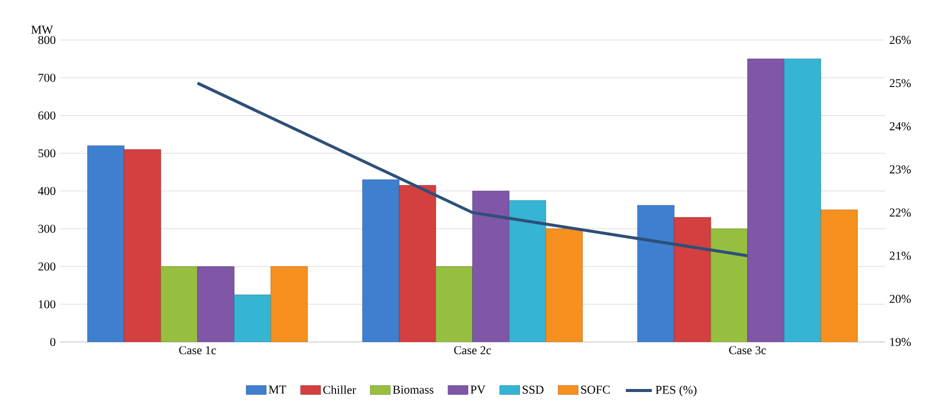 This screenshot has height=411, width=942. Describe the element at coordinates (900, 212) in the screenshot. I see `y2-tick-label: 22%` at that location.